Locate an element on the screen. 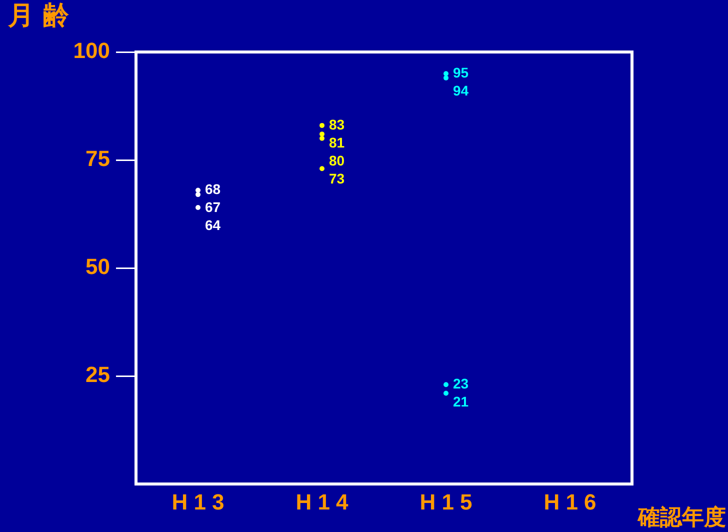 This screenshot has height=532, width=728. y-axis-title: 月 齢 is located at coordinates (38, 15).